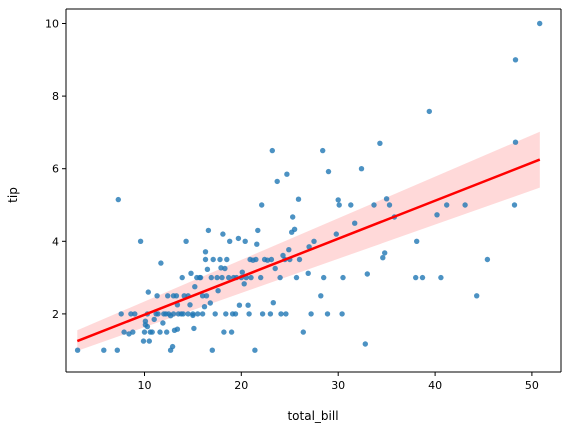 This screenshot has height=437, width=562. I want to click on x-axis-label: total_bill, so click(312, 416).